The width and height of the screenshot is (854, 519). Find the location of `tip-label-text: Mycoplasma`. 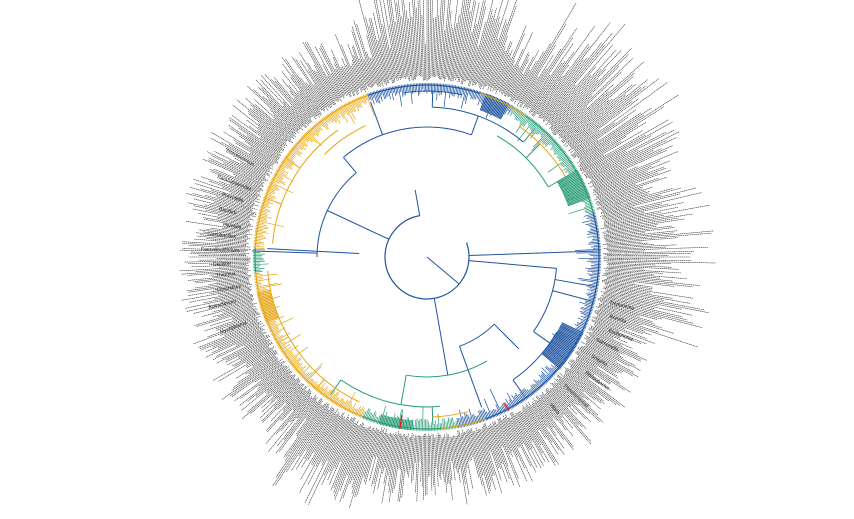

tip-label-text: Mycoplasma is located at coordinates (233, 327).